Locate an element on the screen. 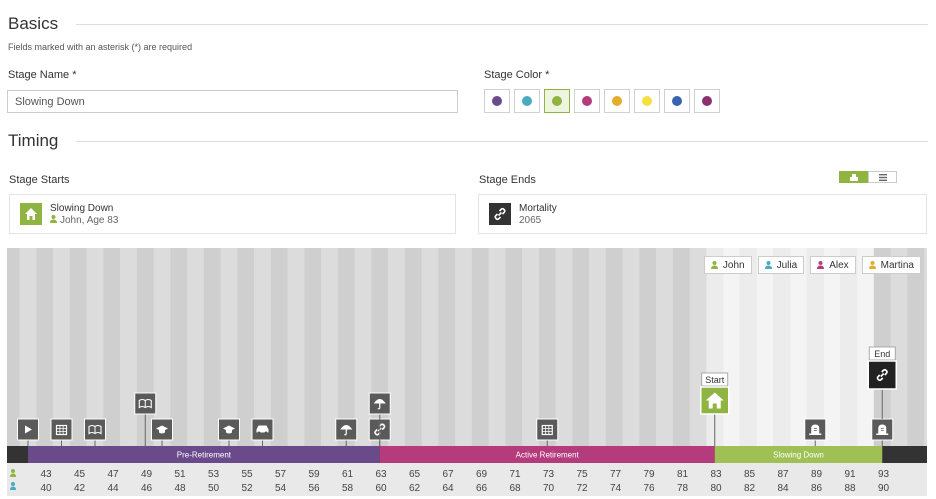 This screenshot has width=936, height=499. timing-divider is located at coordinates (502, 141).